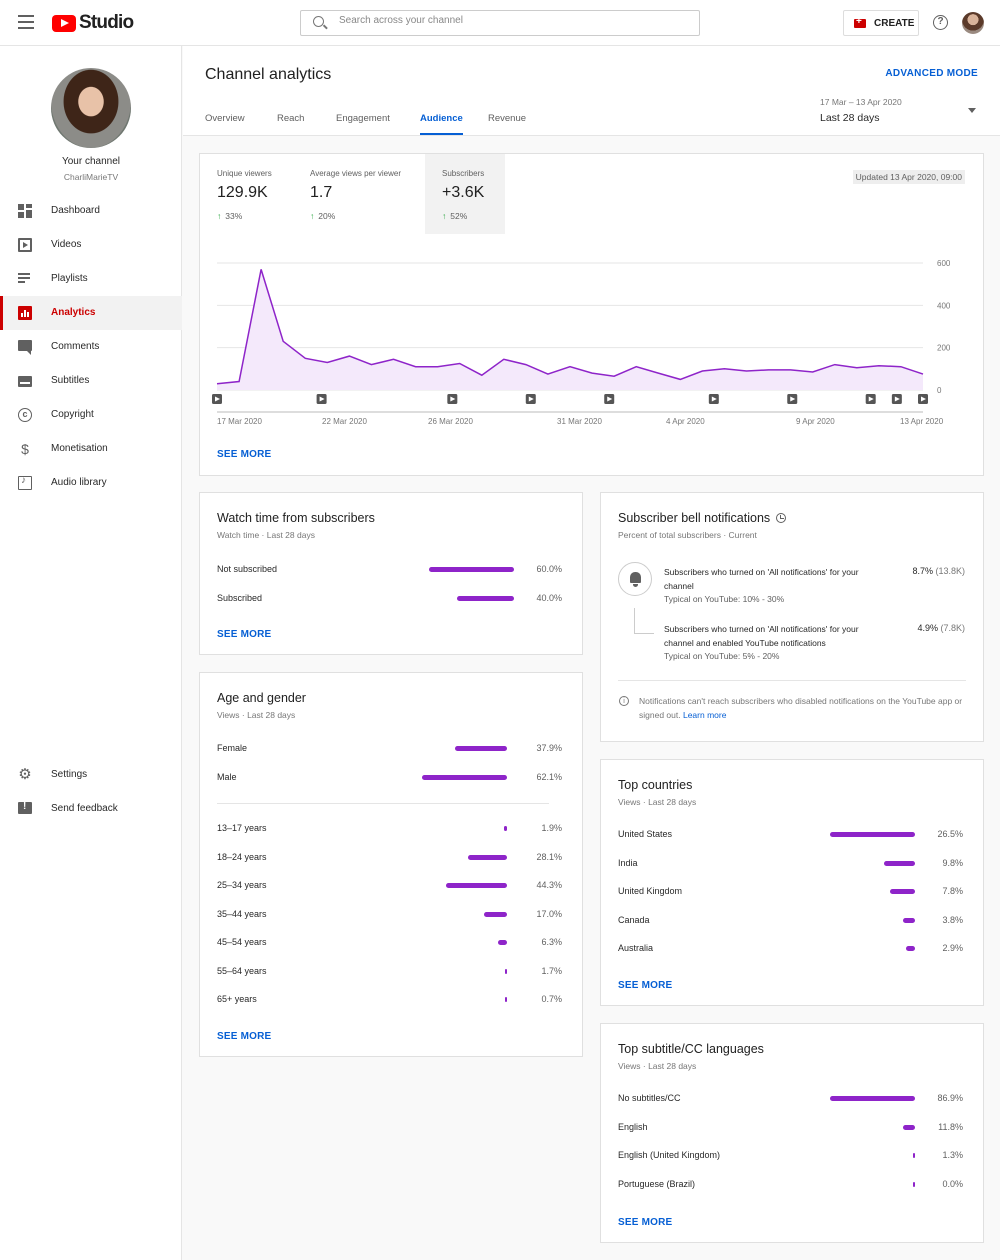 The width and height of the screenshot is (1000, 1260). I want to click on search-box, so click(500, 23).